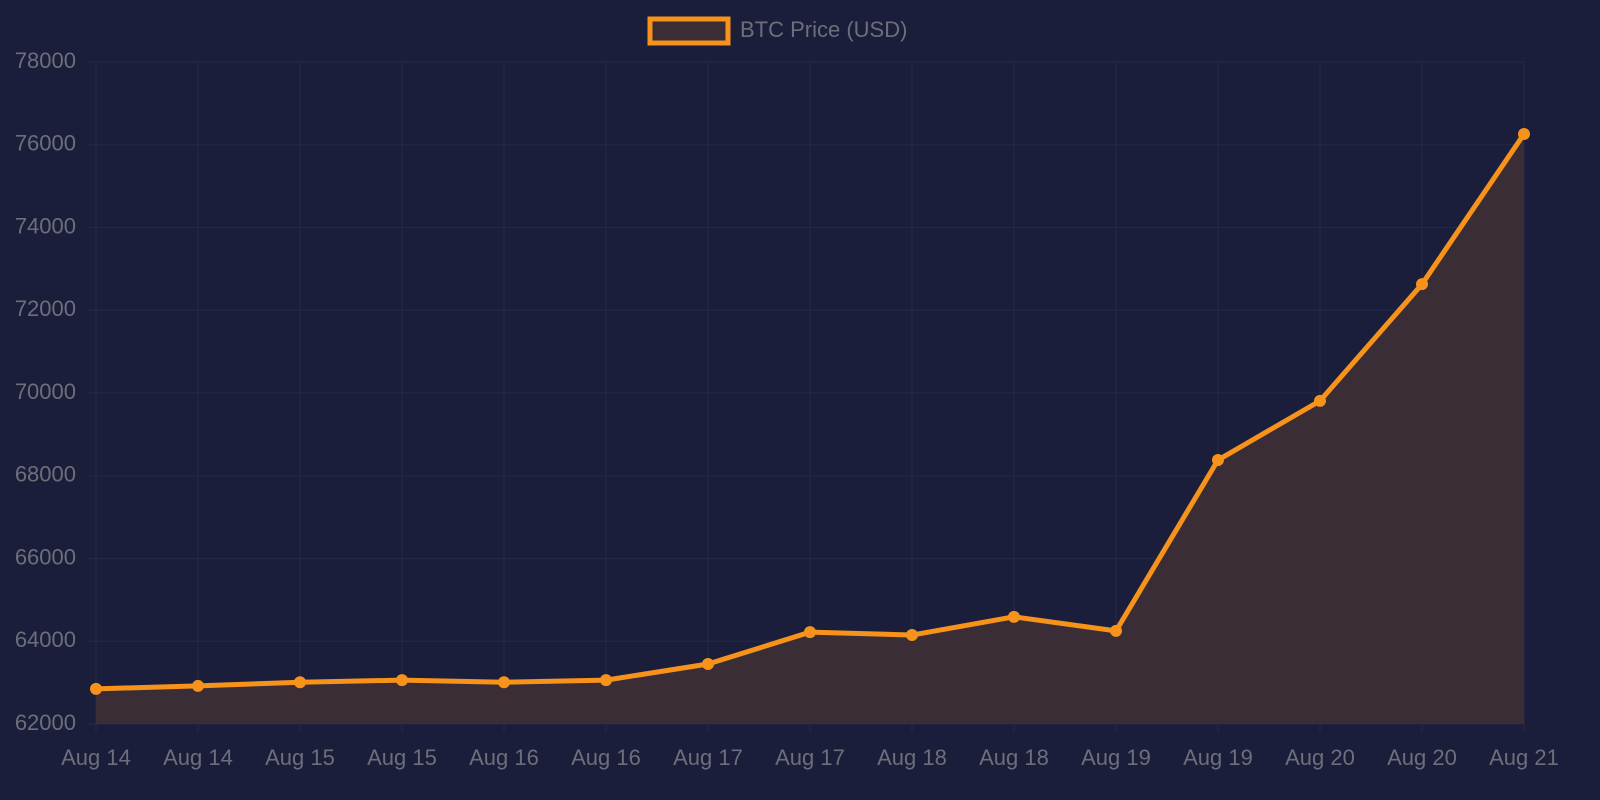  What do you see at coordinates (45, 391) in the screenshot?
I see `y-tick-label: 70000` at bounding box center [45, 391].